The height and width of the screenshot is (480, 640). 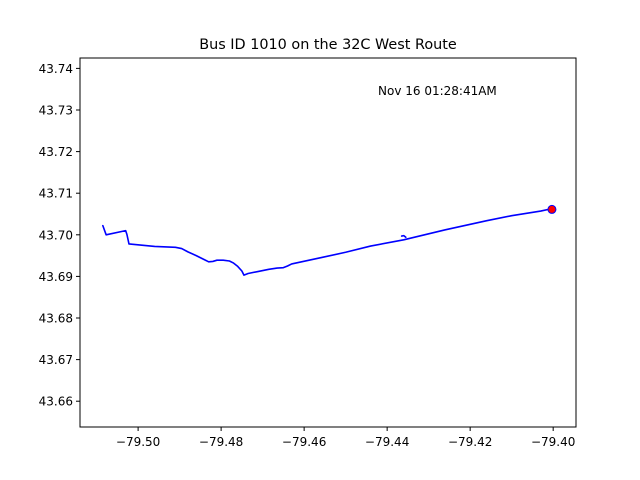 What do you see at coordinates (138, 442) in the screenshot?
I see `x-tick-label-0: −79.50` at bounding box center [138, 442].